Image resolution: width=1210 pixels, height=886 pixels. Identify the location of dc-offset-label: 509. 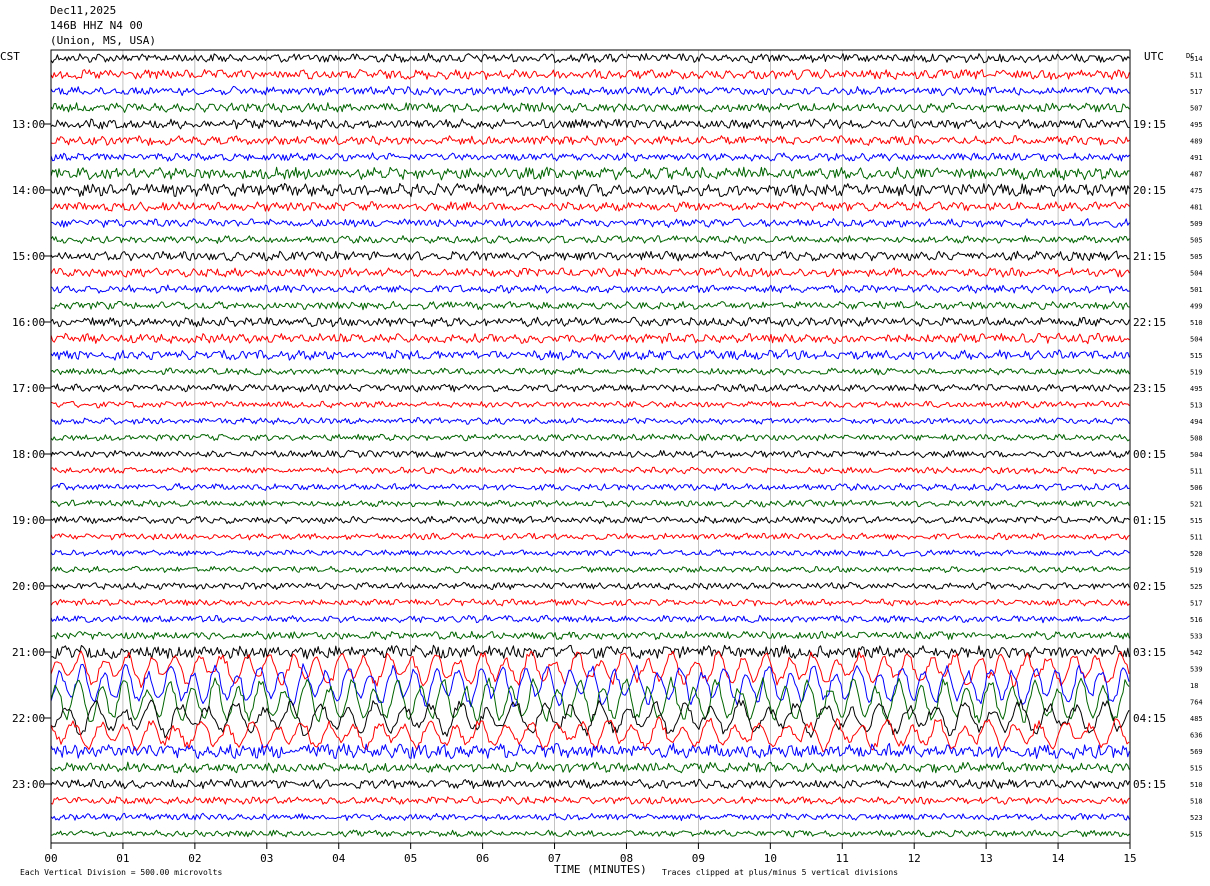
(1196, 224).